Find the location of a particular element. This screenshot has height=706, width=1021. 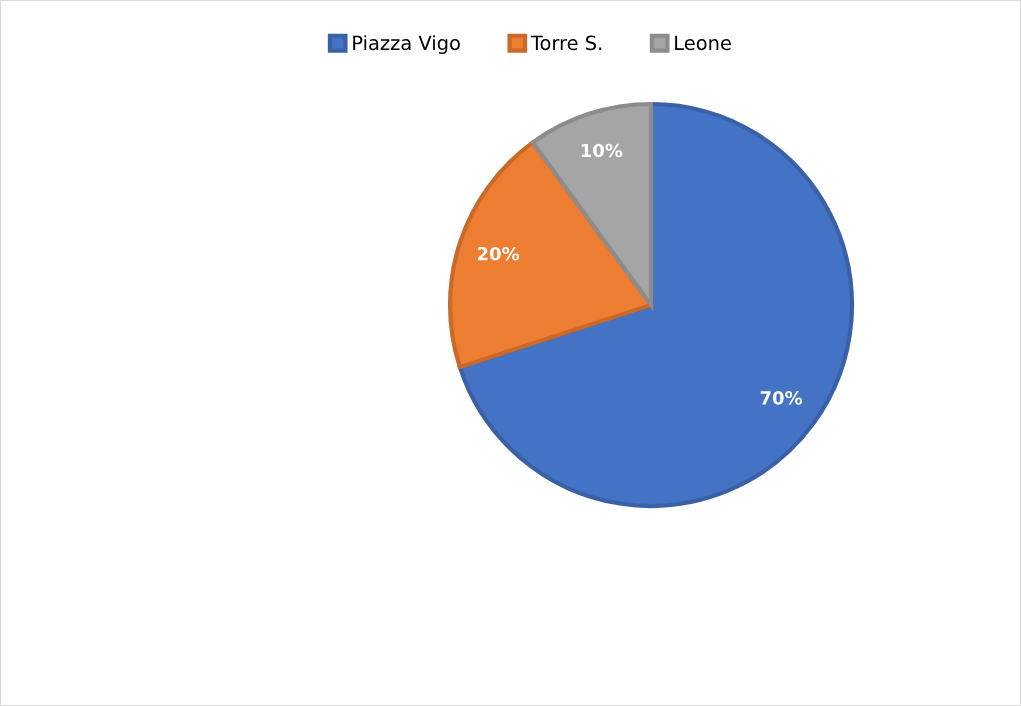

data-label: 20% is located at coordinates (498, 253).